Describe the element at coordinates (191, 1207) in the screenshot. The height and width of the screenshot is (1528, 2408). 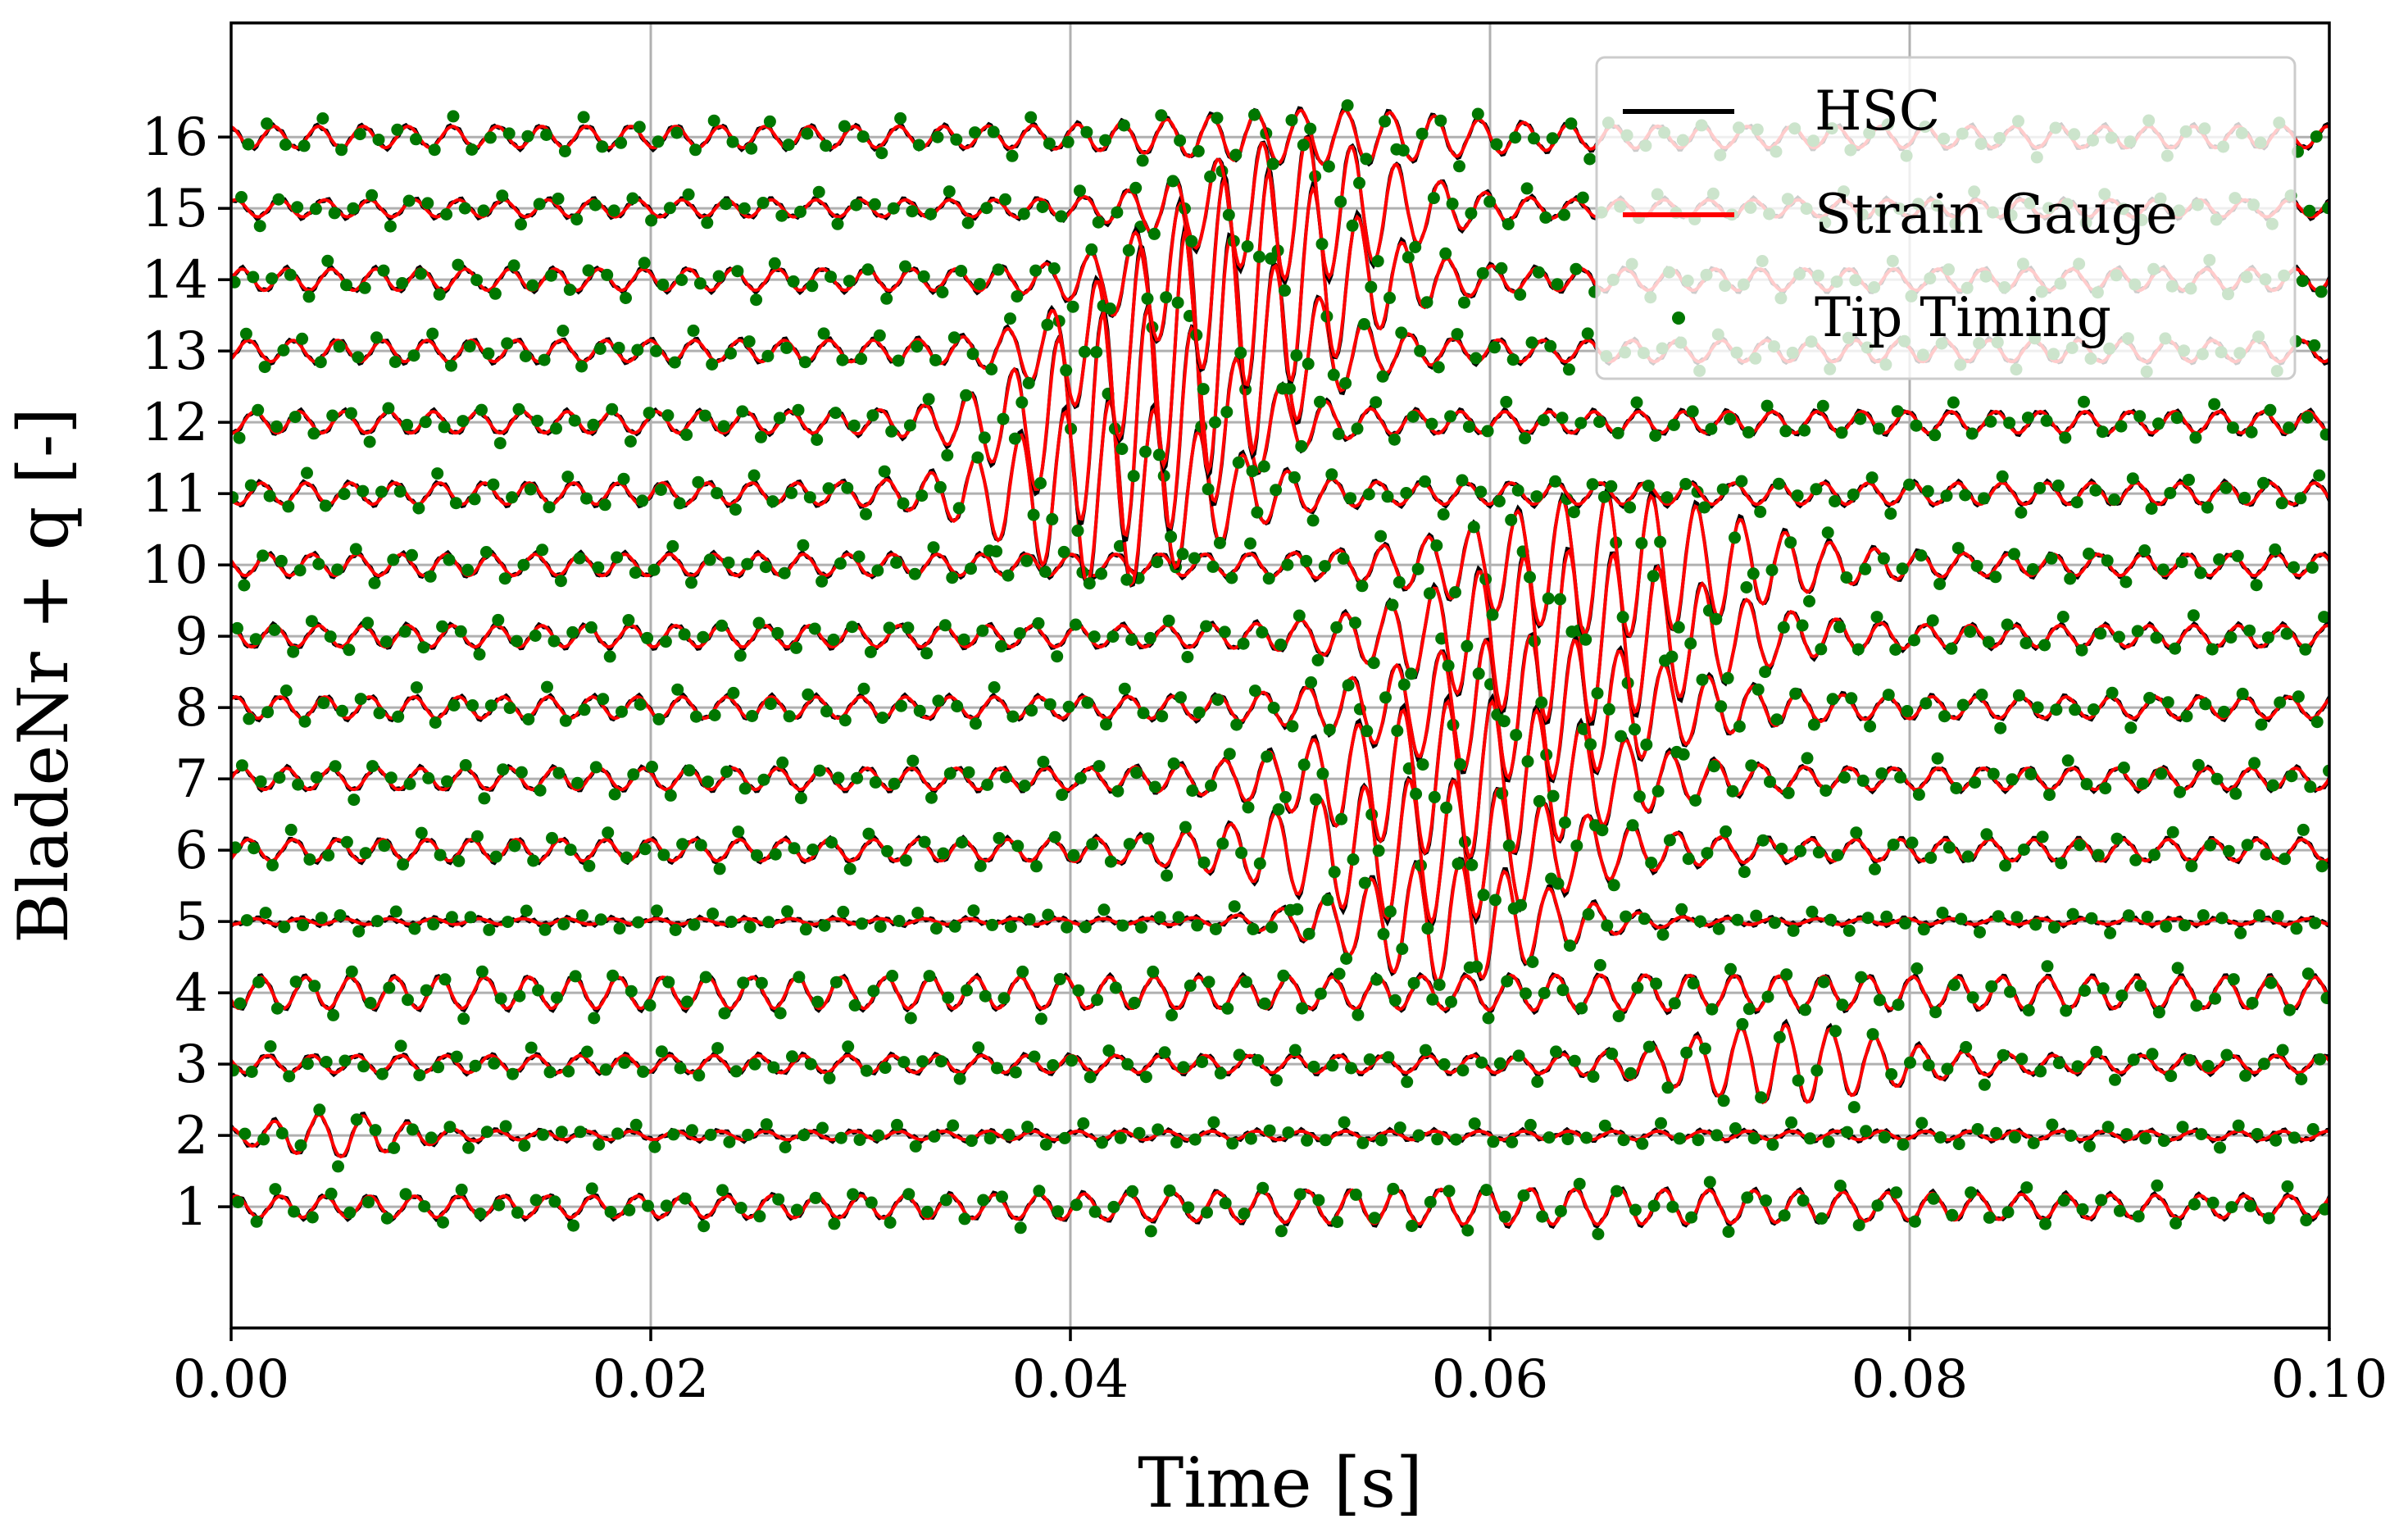
I see `y-tick-label: 1` at that location.